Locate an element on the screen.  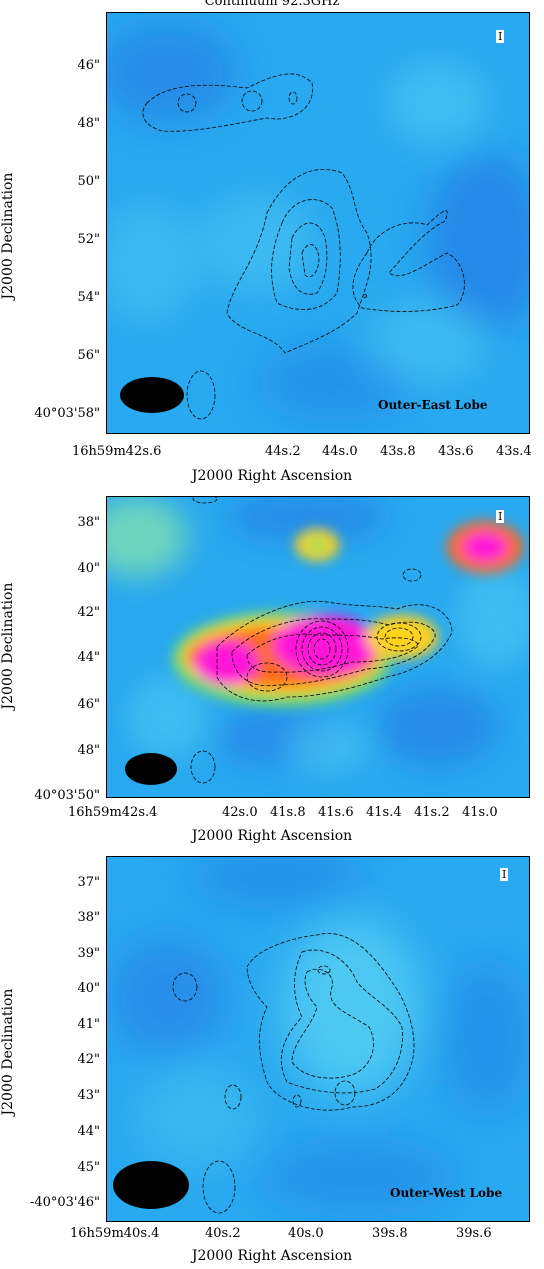
panel3-ytick: 37" is located at coordinates (88, 882).